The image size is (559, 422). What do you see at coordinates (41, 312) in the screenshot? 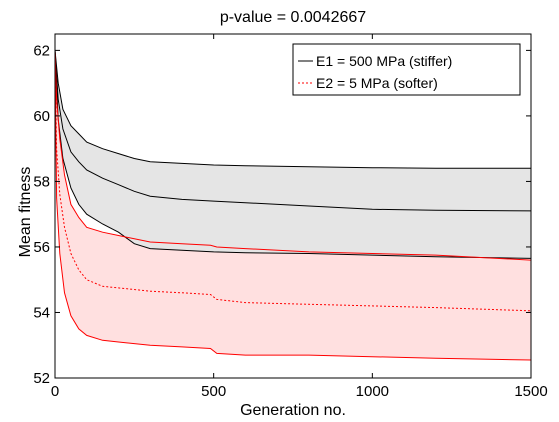
I see `y-tick-label: 54` at bounding box center [41, 312].